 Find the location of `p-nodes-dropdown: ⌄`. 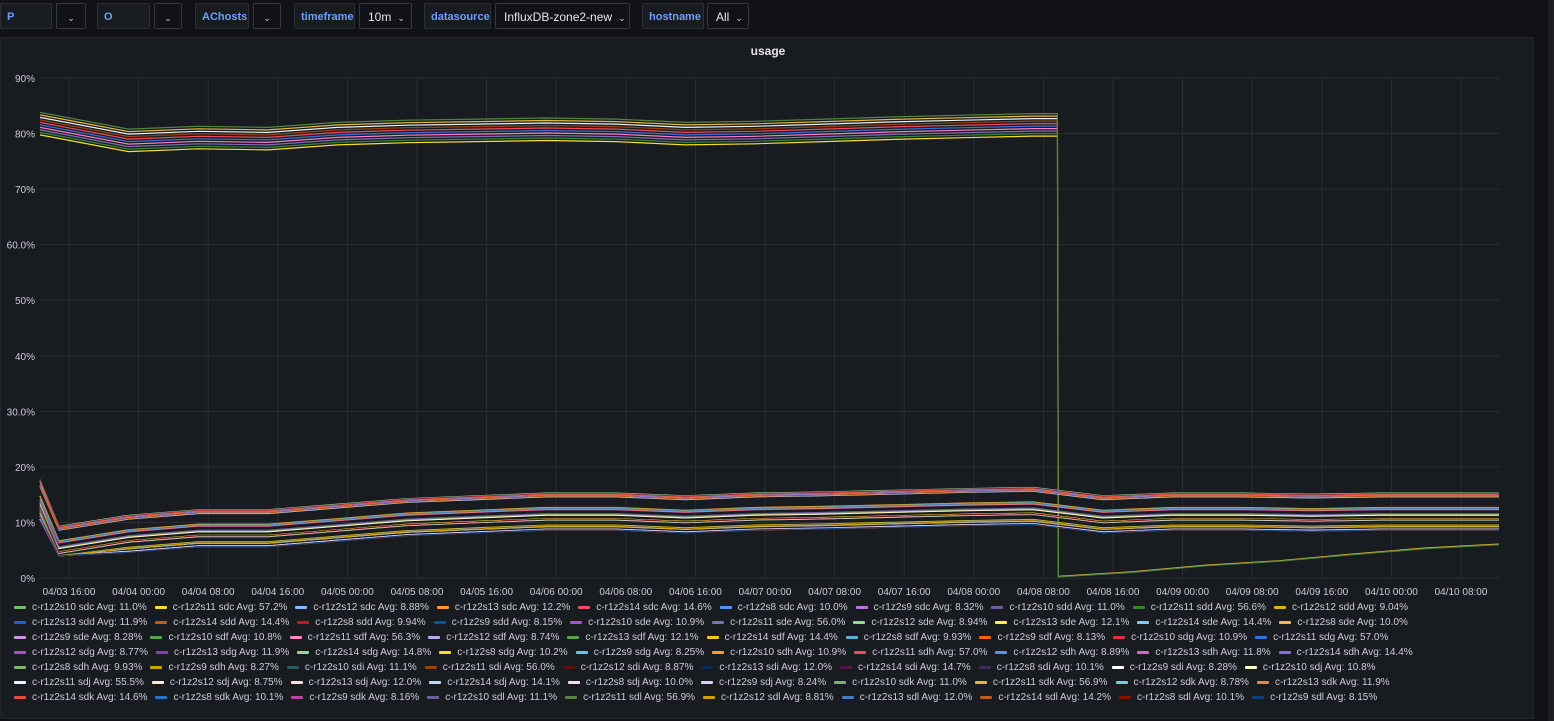

p-nodes-dropdown: ⌄ is located at coordinates (71, 16).